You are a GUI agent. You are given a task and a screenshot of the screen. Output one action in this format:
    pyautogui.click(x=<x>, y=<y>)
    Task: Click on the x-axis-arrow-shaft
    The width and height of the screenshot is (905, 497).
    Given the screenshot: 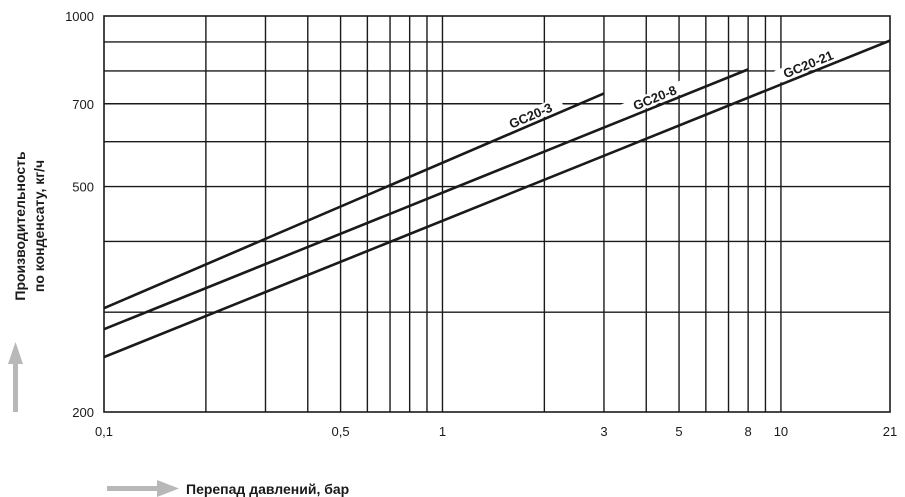 What is the action you would take?
    pyautogui.click(x=133, y=488)
    